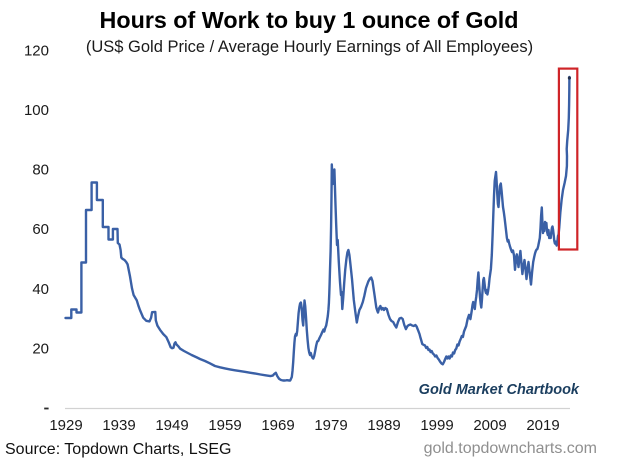  Describe the element at coordinates (118, 425) in the screenshot. I see `svg-text: 1939` at that location.